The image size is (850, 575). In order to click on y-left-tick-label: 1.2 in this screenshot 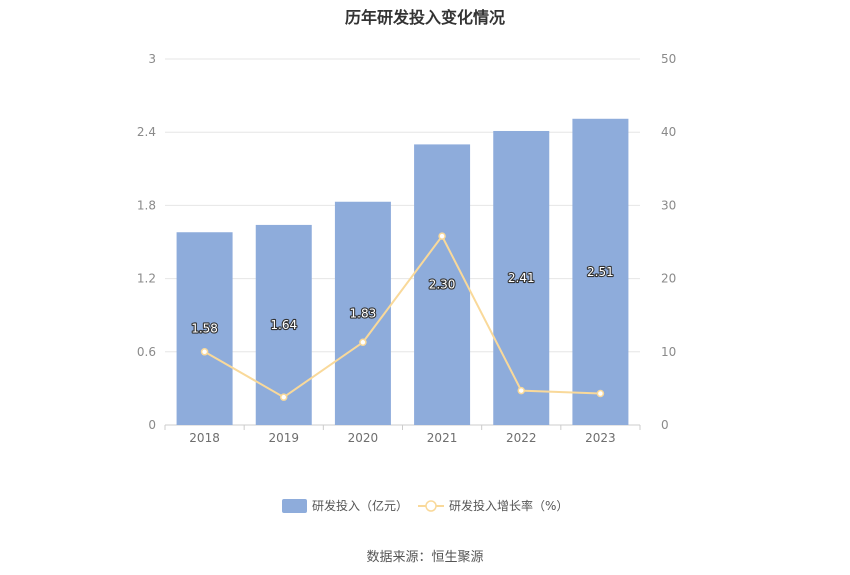, I will do `click(146, 279)`.